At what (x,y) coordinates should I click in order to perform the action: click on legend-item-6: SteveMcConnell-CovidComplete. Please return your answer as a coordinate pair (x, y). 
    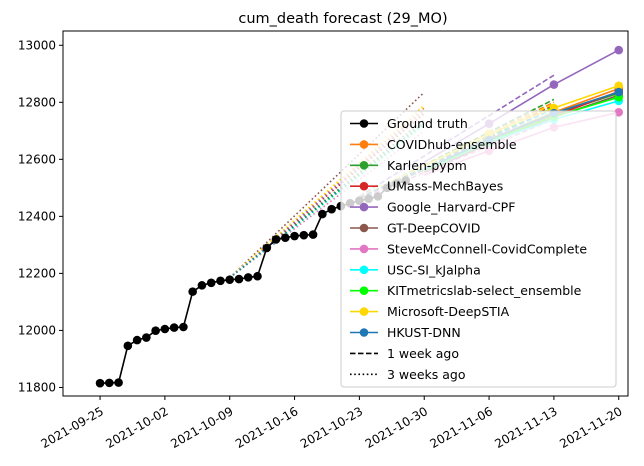
    Looking at the image, I should click on (468, 248).